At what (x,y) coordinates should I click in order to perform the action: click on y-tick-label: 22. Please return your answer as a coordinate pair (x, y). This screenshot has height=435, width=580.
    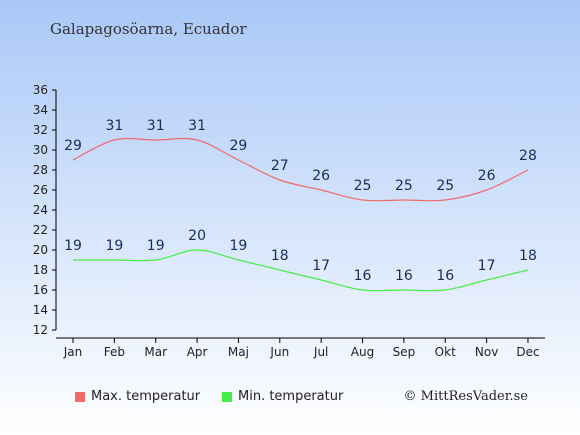
    Looking at the image, I should click on (40, 230).